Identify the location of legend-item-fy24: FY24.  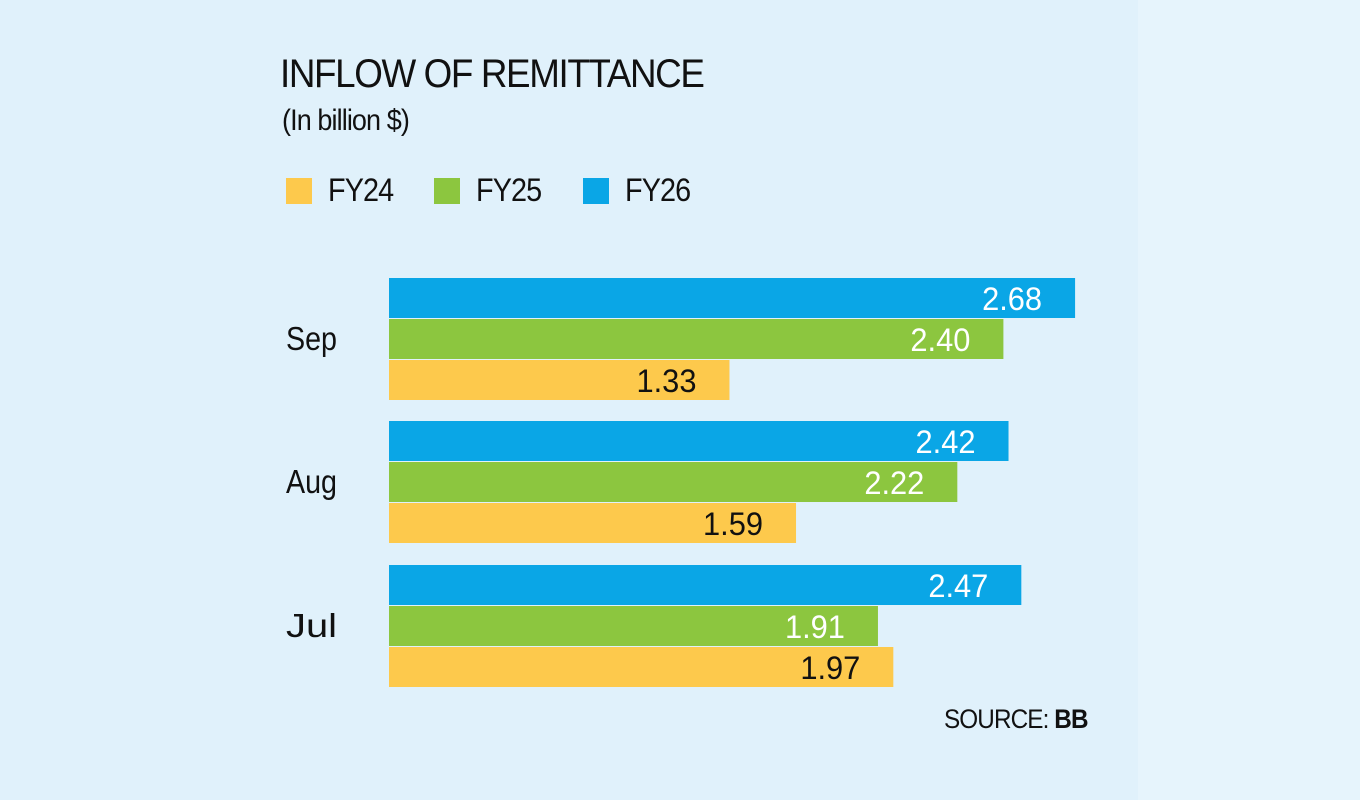
(343, 190).